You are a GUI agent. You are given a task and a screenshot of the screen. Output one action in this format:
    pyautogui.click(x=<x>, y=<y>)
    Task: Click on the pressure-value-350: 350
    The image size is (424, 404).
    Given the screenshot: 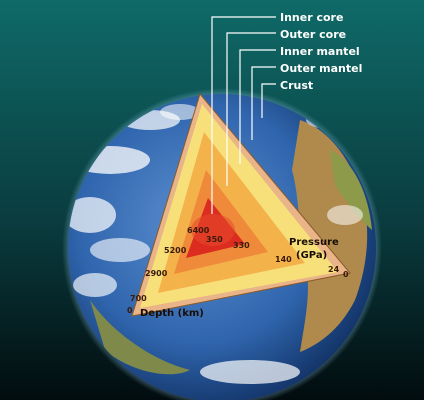 What is the action you would take?
    pyautogui.click(x=214, y=239)
    